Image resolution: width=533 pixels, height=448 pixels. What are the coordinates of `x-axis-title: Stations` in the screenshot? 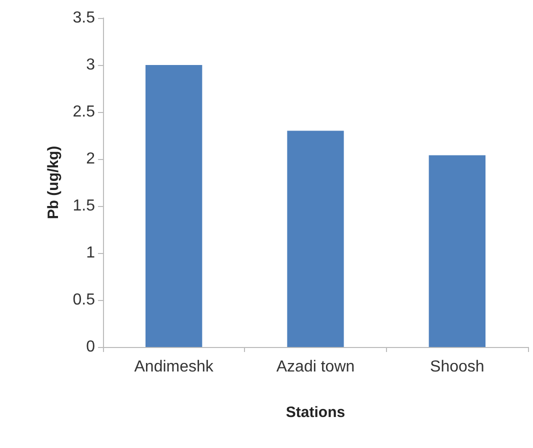 It's located at (316, 412).